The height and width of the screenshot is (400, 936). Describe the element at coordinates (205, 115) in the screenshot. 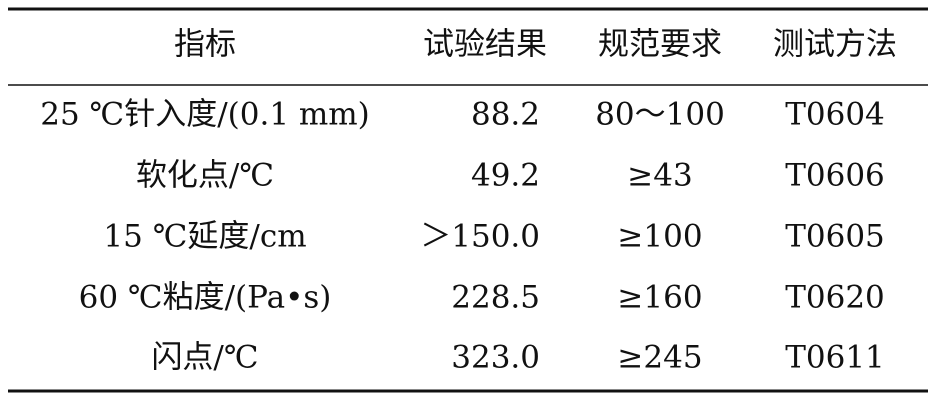

I see `table-cell: 25 ℃针入度/(0.1 mm)` at that location.